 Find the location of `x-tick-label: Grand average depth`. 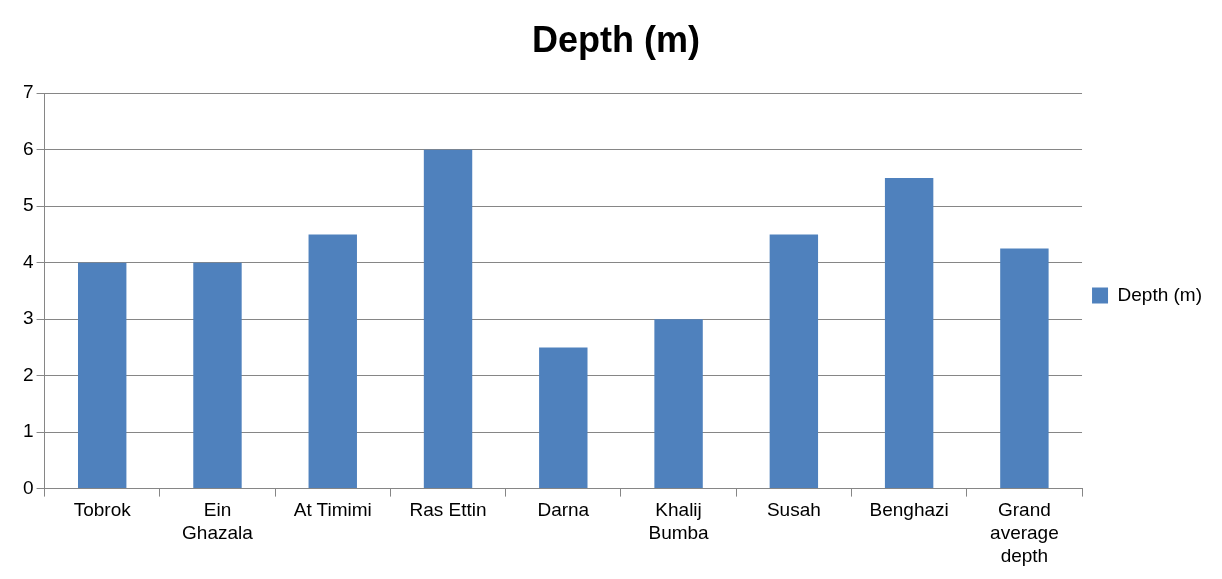

x-tick-label: Grand average depth is located at coordinates (1024, 532).